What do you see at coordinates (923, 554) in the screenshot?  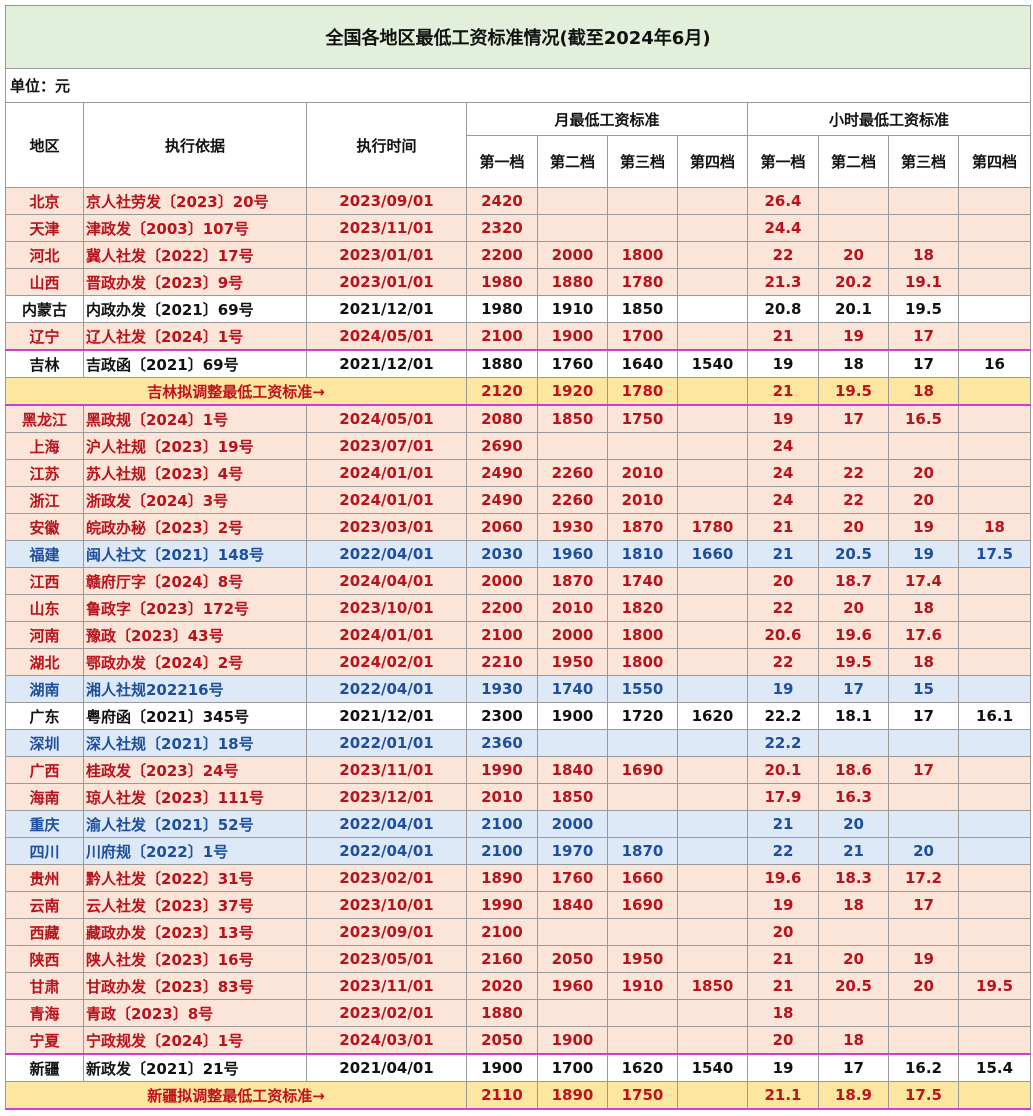 I see `hourly-tier-3-cell: 19` at bounding box center [923, 554].